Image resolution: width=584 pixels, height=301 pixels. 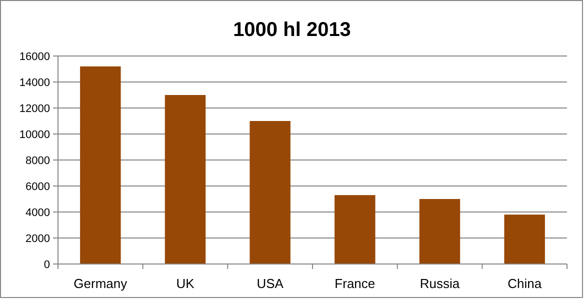 I want to click on y-tick-label: 8000, so click(x=38, y=160).